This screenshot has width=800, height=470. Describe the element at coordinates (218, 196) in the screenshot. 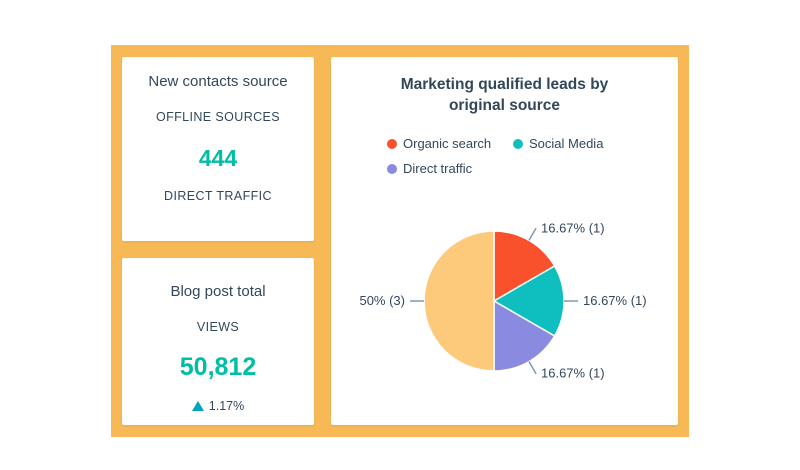

I see `direct-traffic-label: DIRECT TRAFFIC` at that location.